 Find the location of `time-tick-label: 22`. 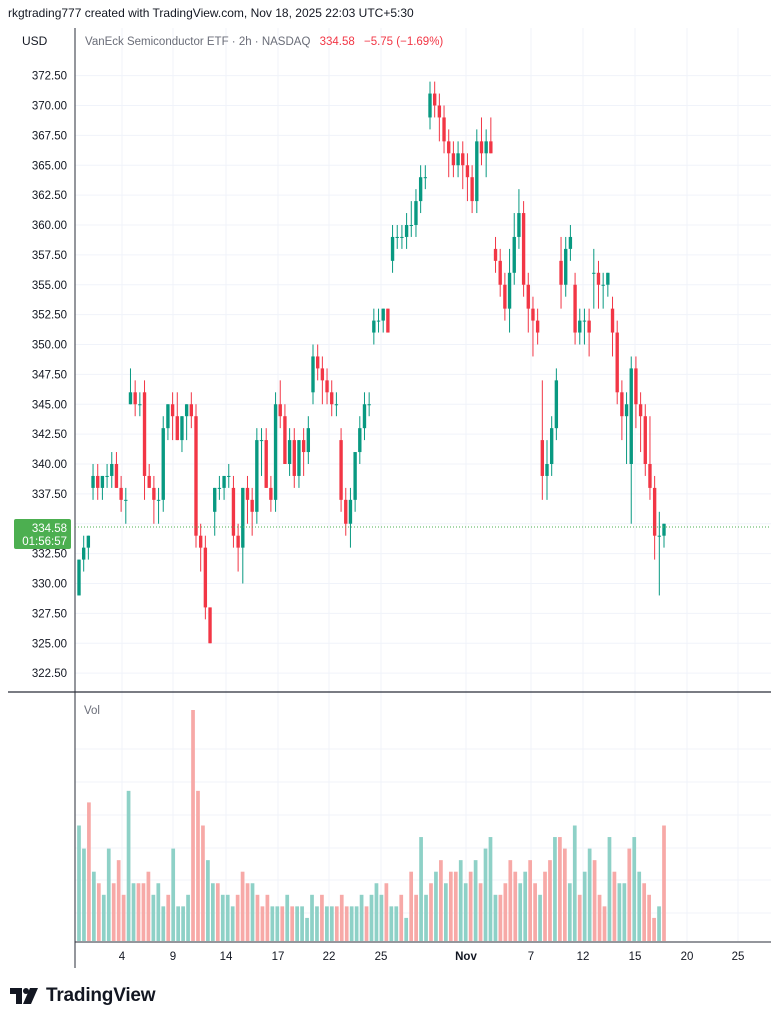

time-tick-label: 22 is located at coordinates (329, 957).